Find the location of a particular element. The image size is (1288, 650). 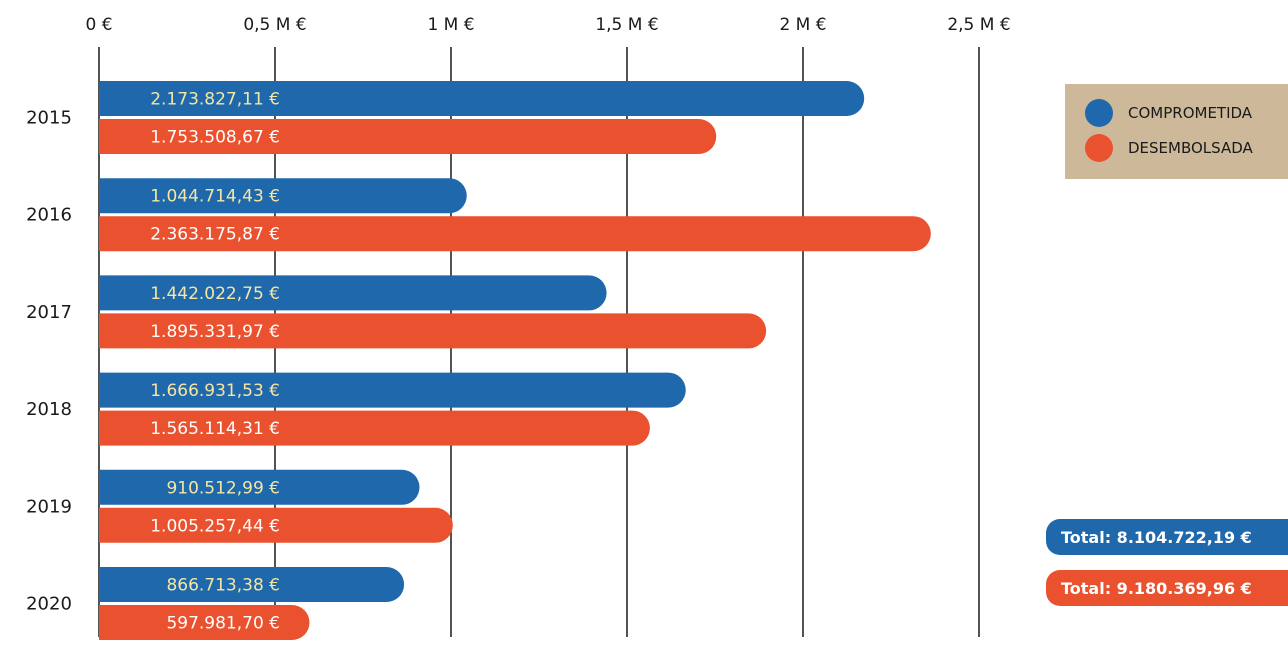

x-tick-label: 2 M € is located at coordinates (802, 25).